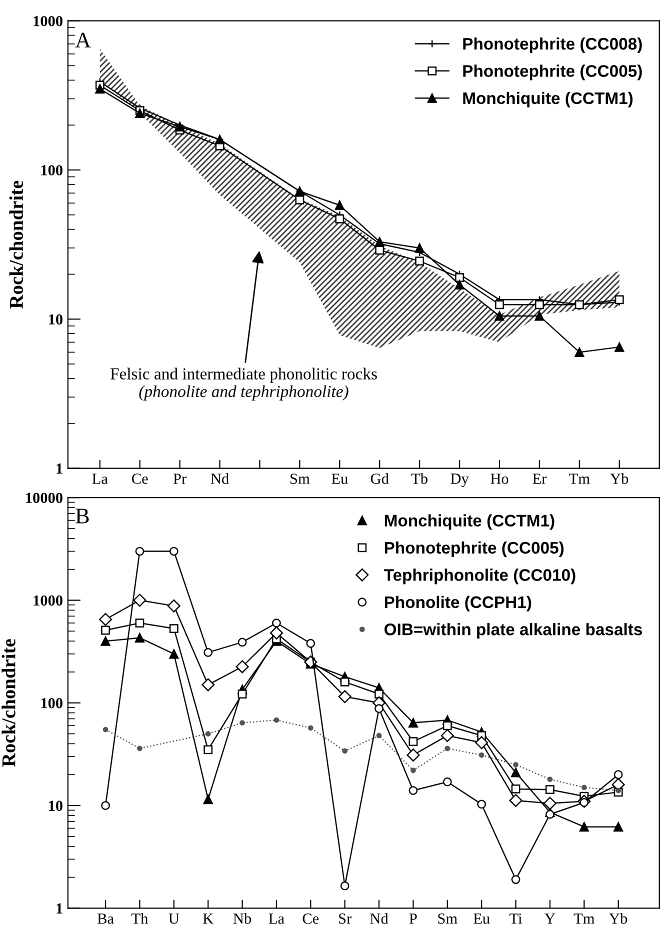 The image size is (666, 946). Describe the element at coordinates (458, 604) in the screenshot. I see `legend-label: Phonolite (CCPH1)` at that location.